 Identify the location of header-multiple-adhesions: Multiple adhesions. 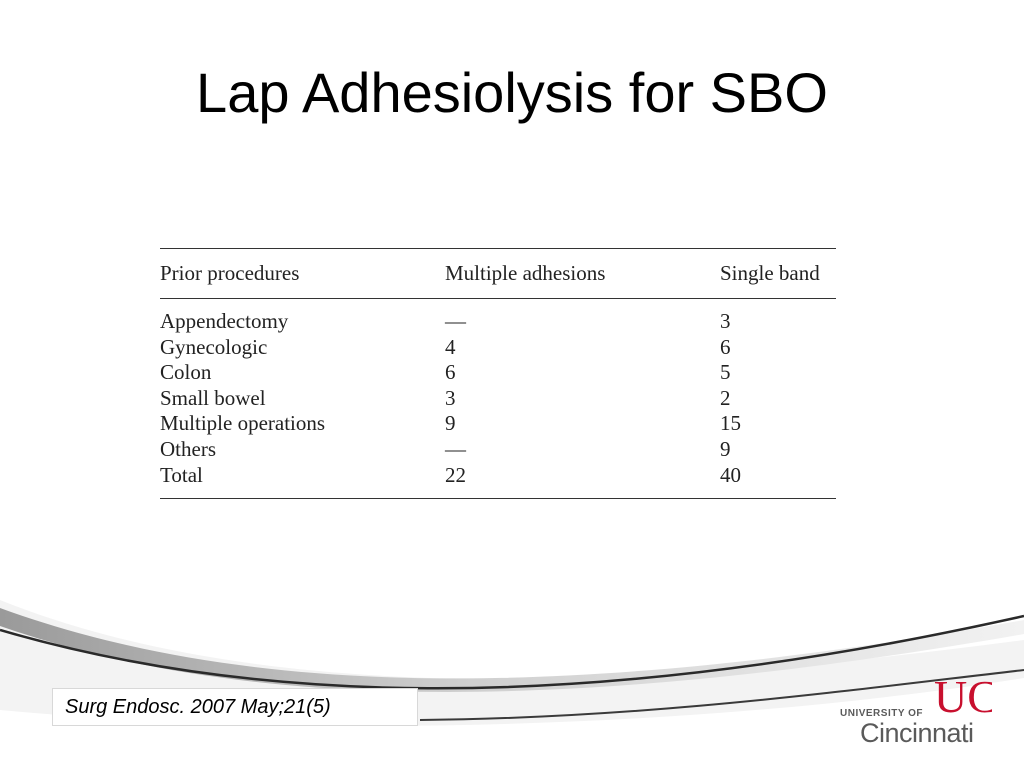
(582, 273).